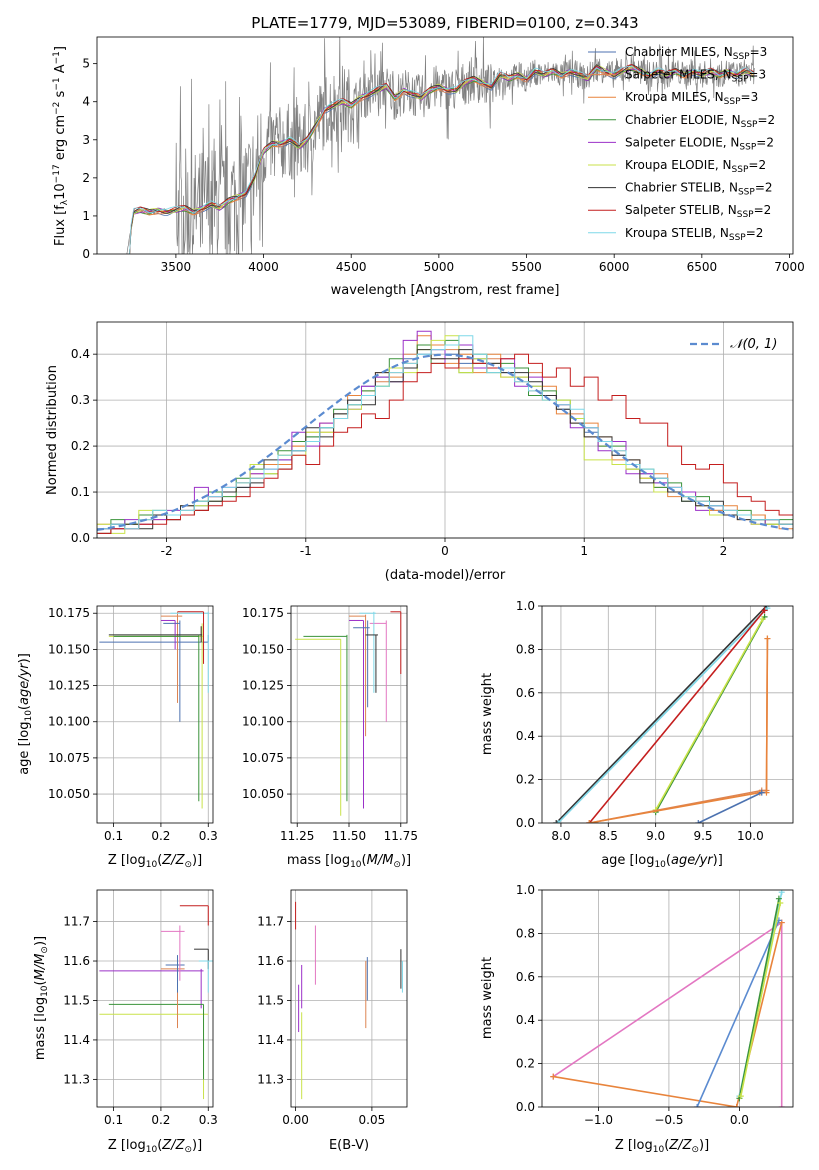 The width and height of the screenshot is (819, 1170). I want to click on y-tick-label: 10.050, so click(263, 794).